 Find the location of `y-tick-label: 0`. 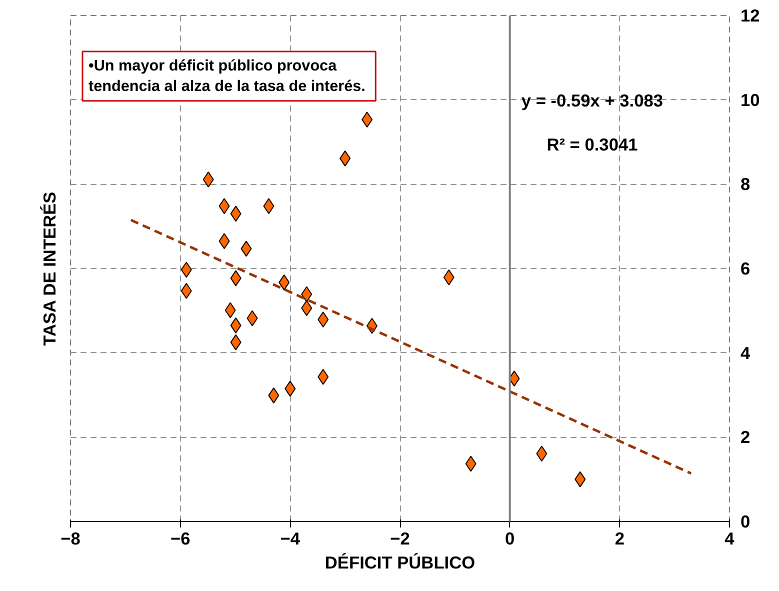

y-tick-label: 0 is located at coordinates (745, 522).